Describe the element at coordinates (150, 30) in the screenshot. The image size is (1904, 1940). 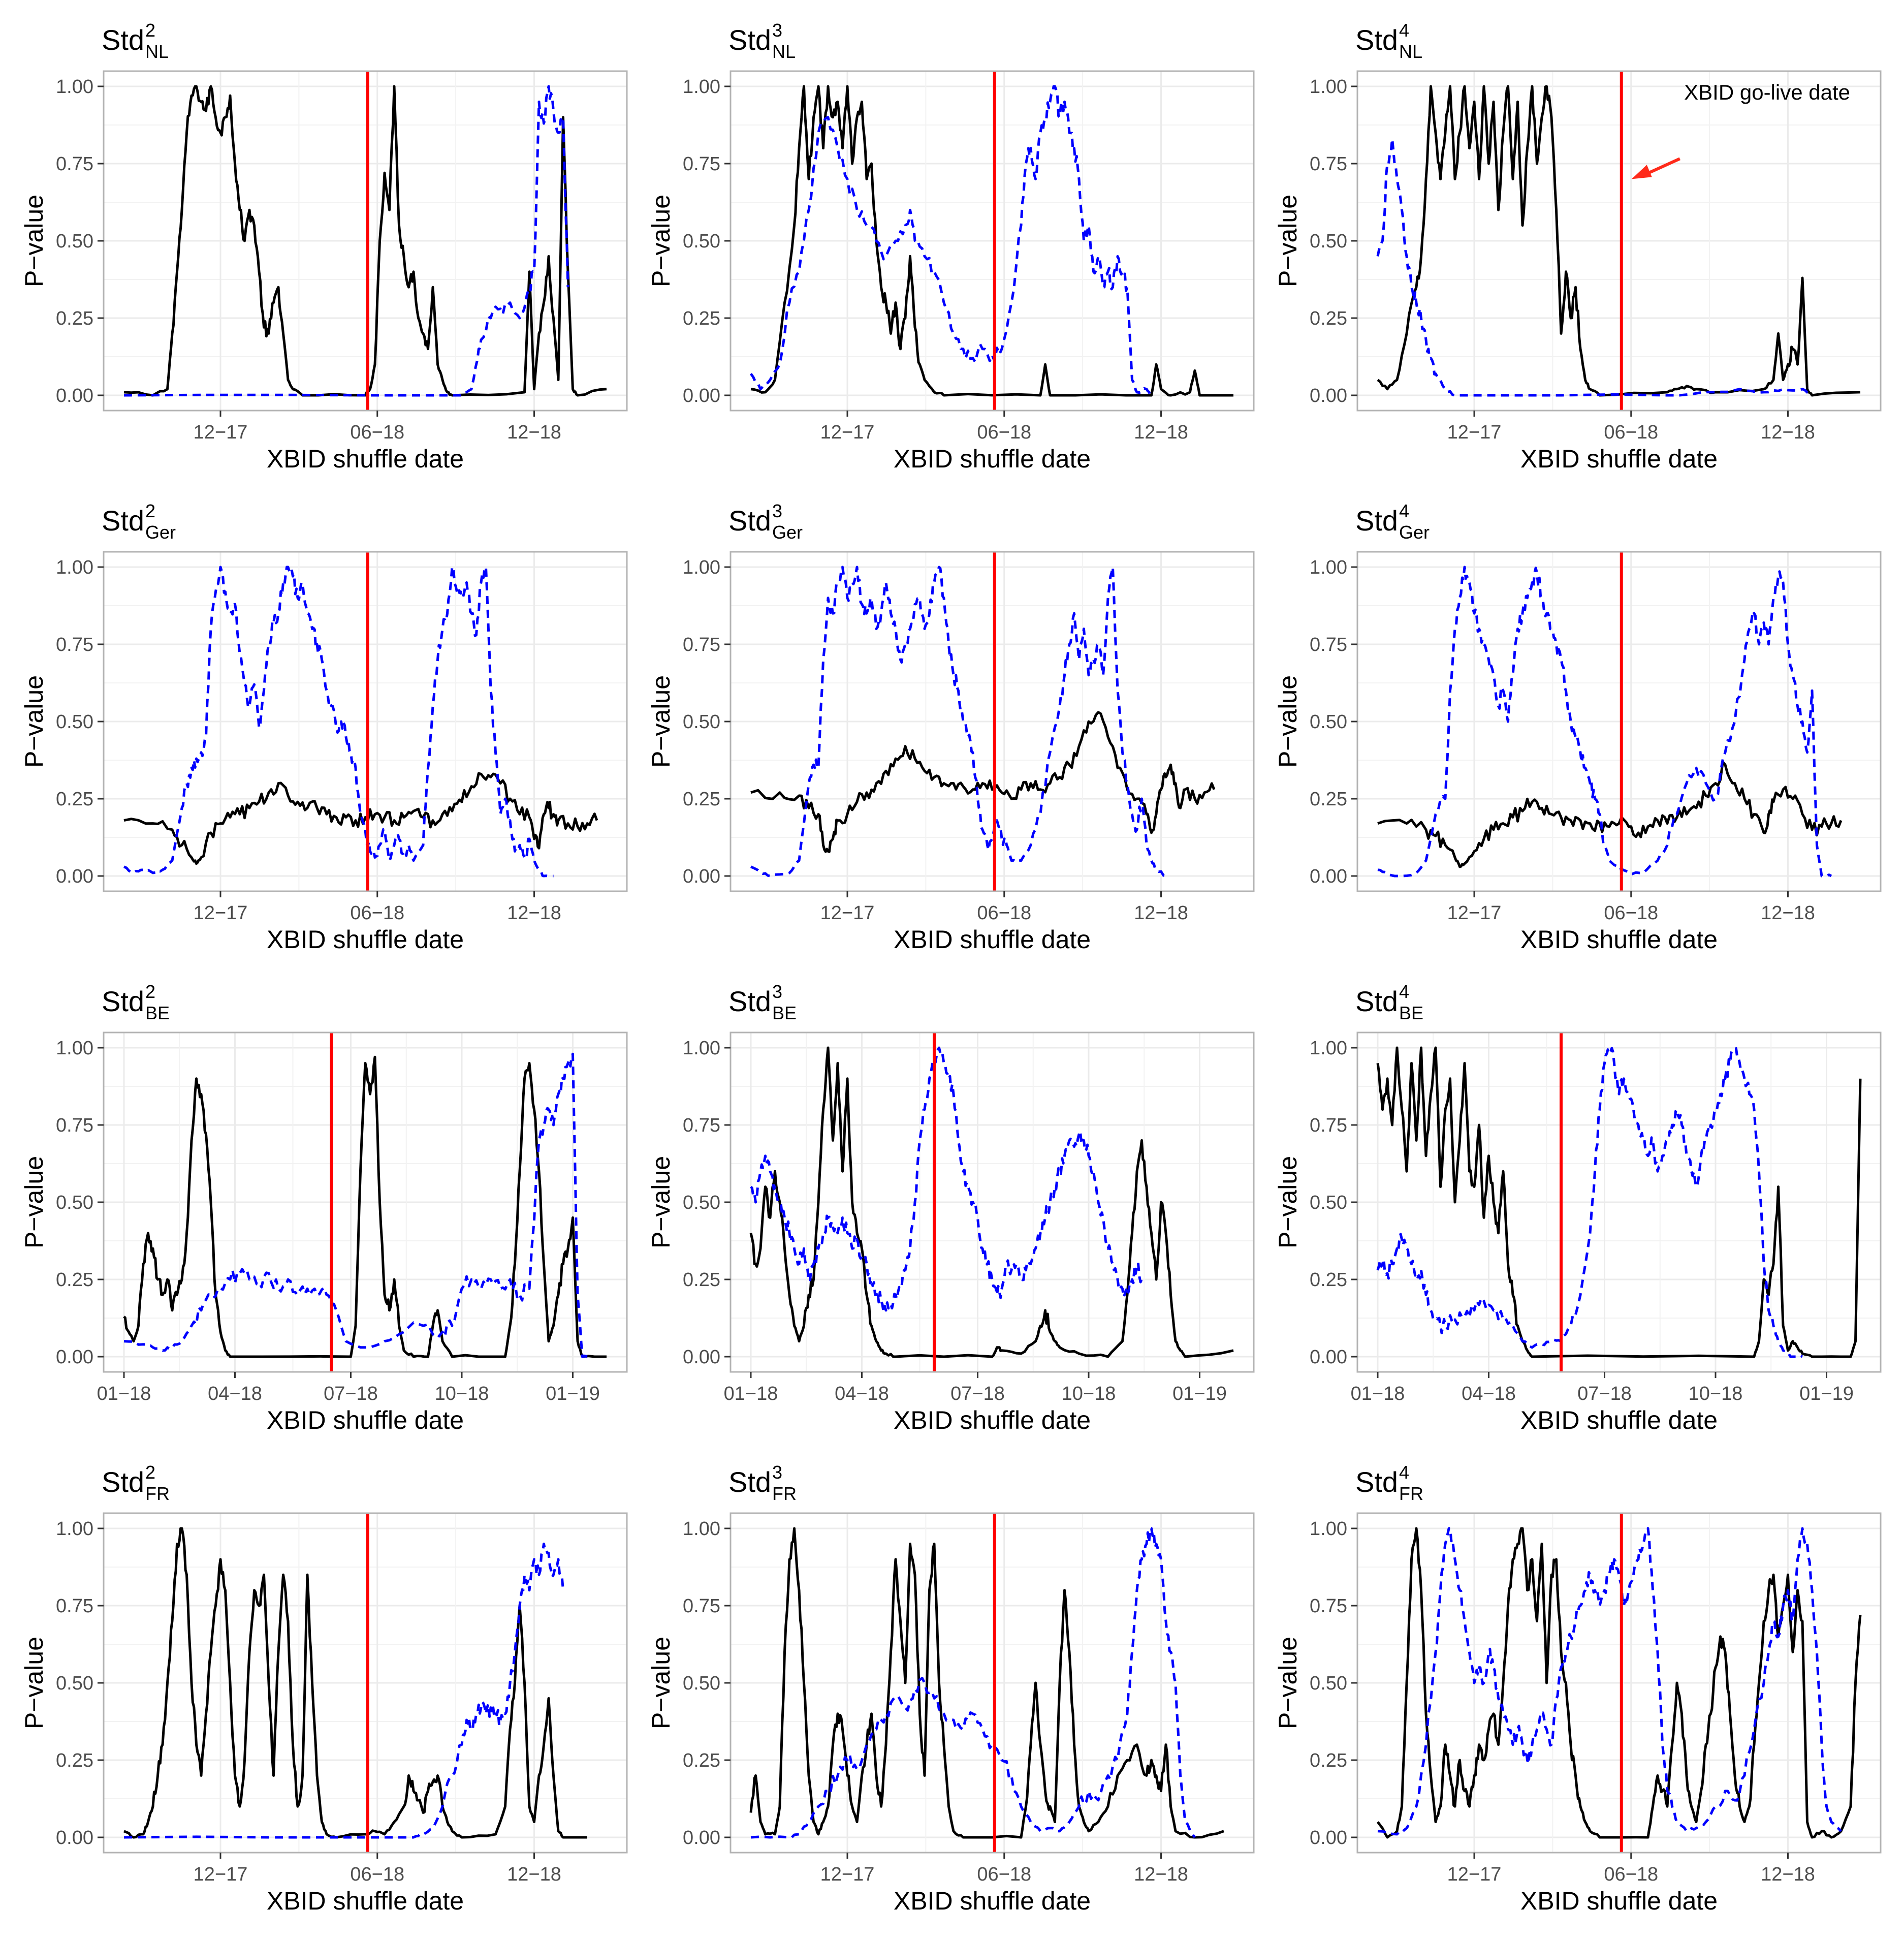
I see `panel-title-superscript: 2` at that location.